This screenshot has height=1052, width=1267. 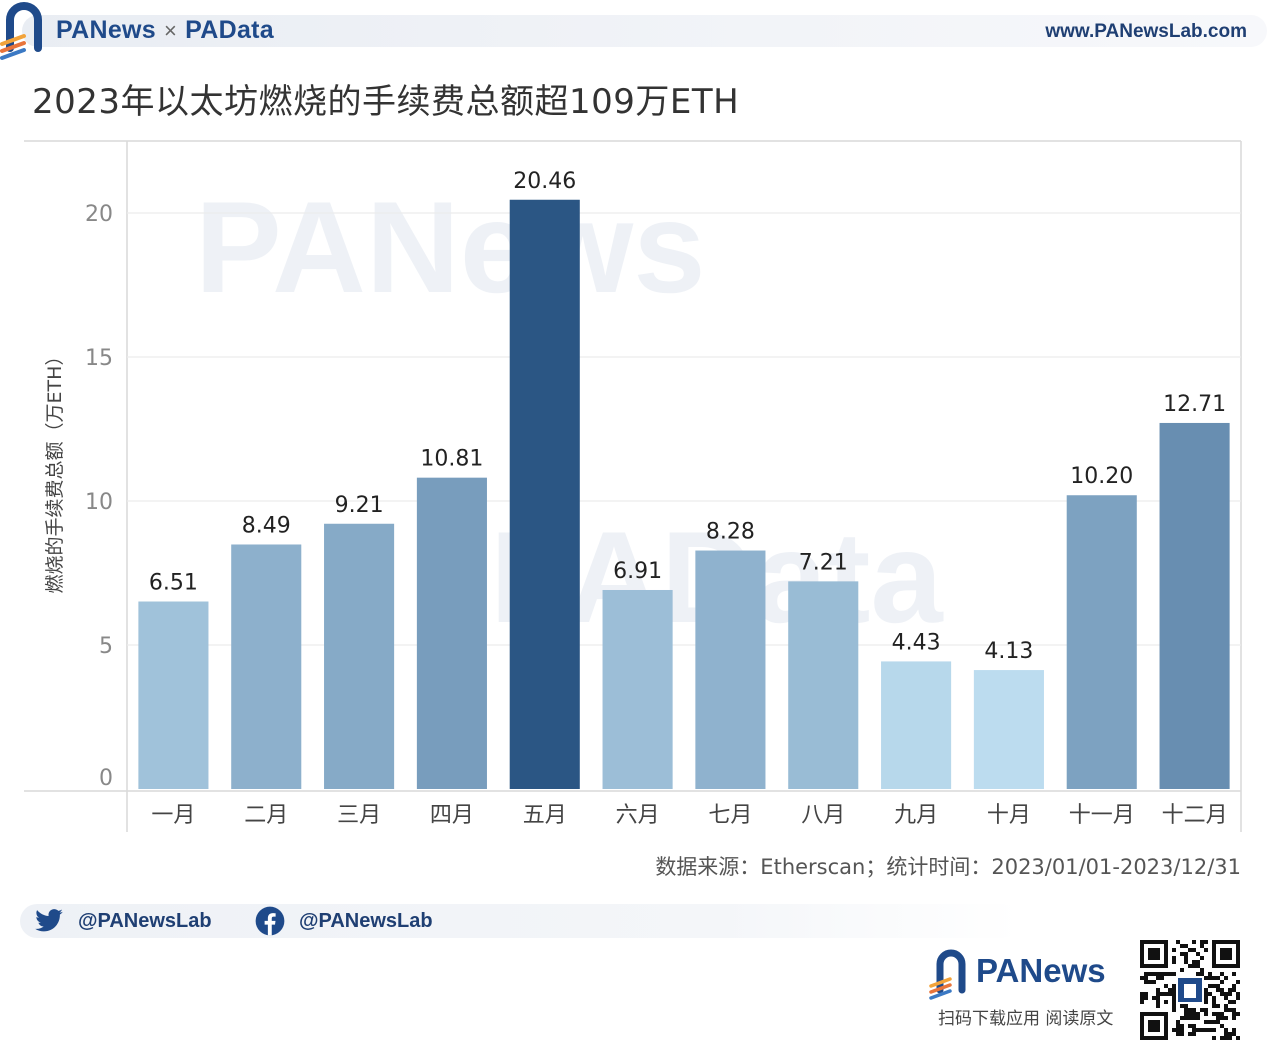 What do you see at coordinates (545, 815) in the screenshot?
I see `x-tick-label: 五月` at bounding box center [545, 815].